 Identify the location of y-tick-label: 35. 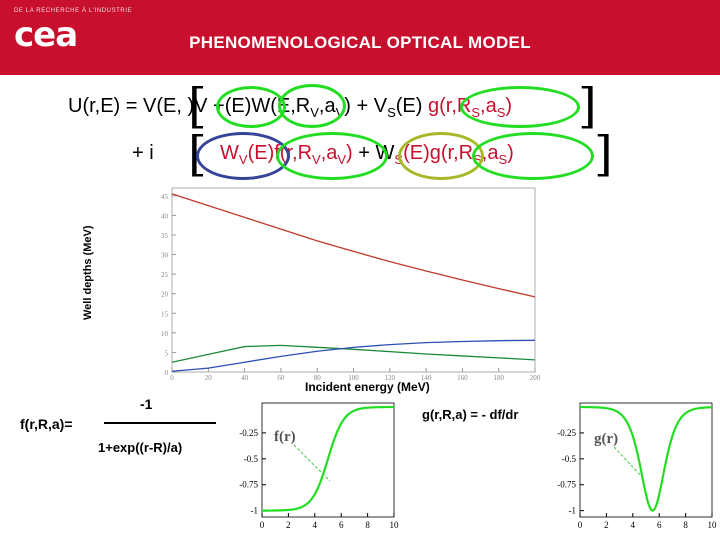
(165, 236).